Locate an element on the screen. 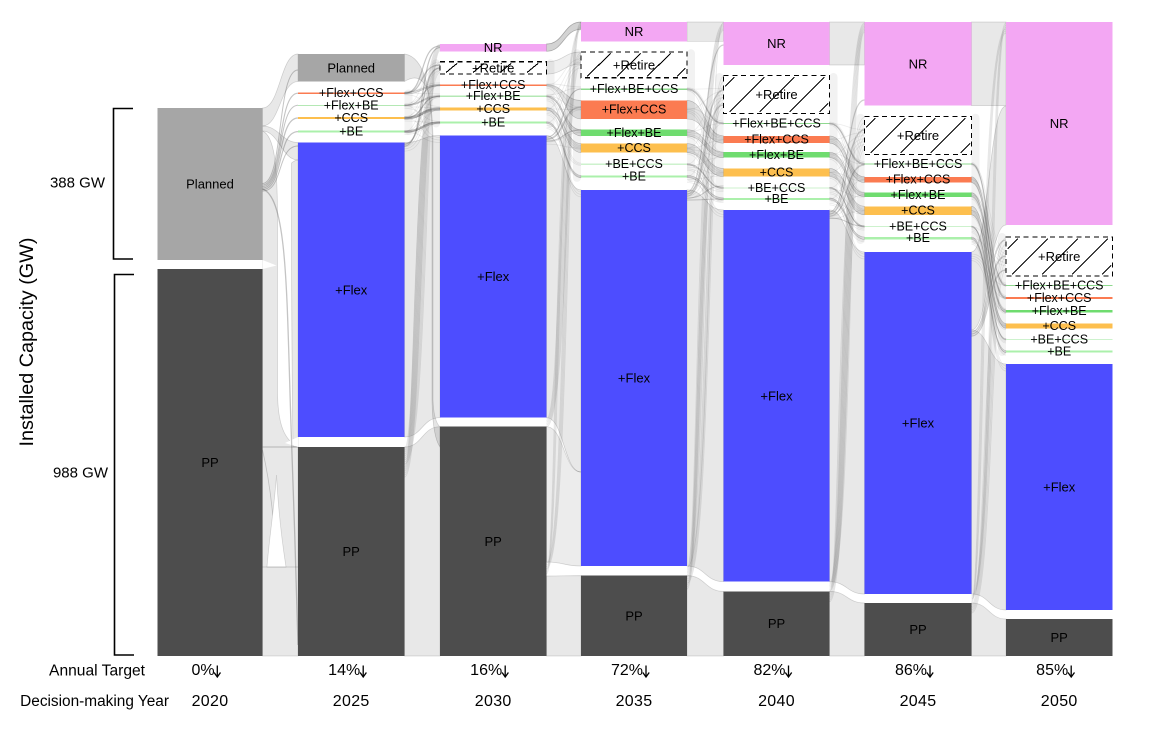 The width and height of the screenshot is (1152, 744). svg-text: 2040 is located at coordinates (776, 701).